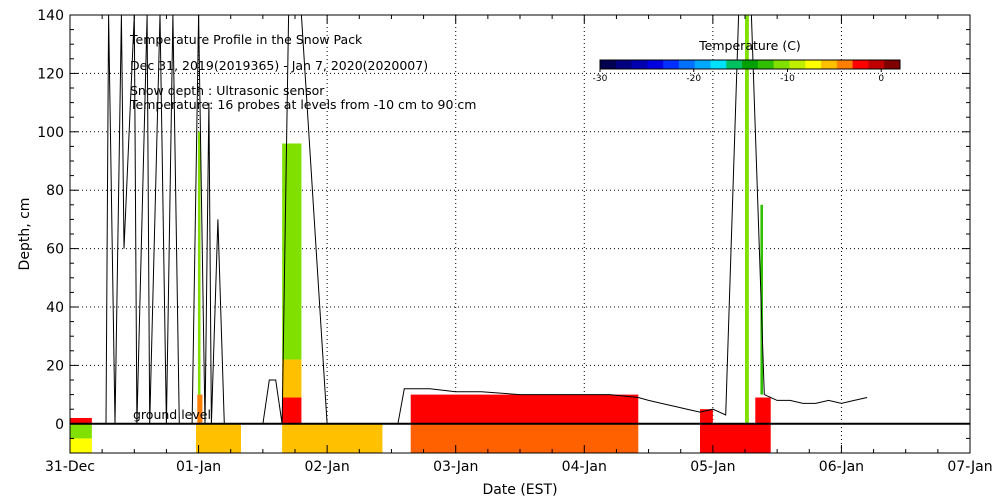 Image resolution: width=1000 pixels, height=500 pixels. I want to click on ground-level-label: ground level, so click(172, 414).